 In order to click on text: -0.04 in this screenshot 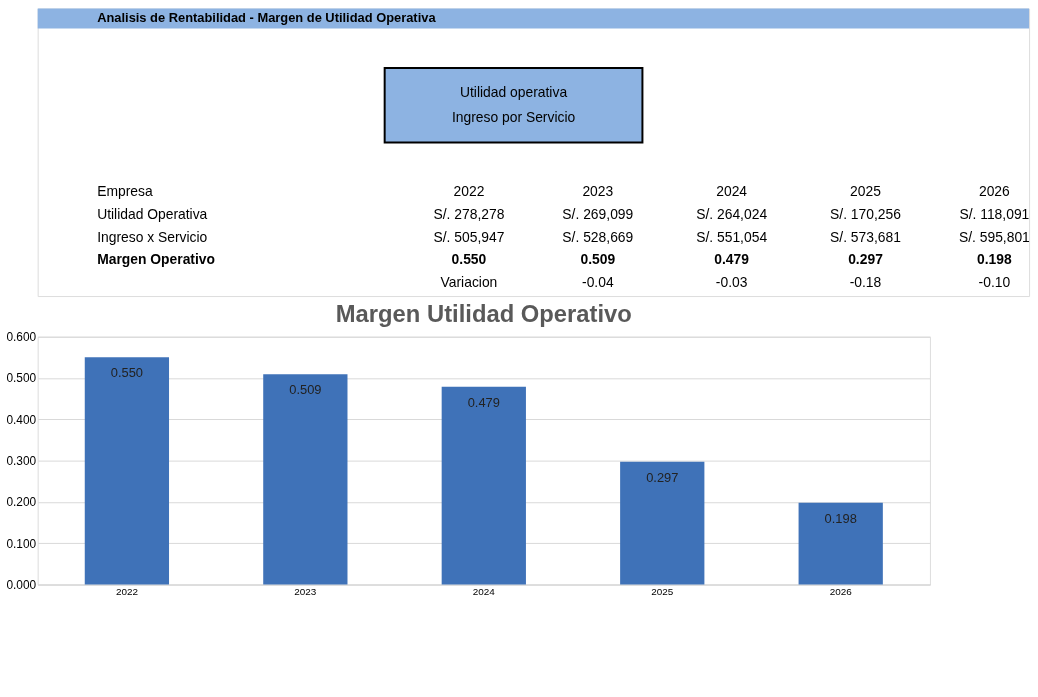, I will do `click(598, 282)`.